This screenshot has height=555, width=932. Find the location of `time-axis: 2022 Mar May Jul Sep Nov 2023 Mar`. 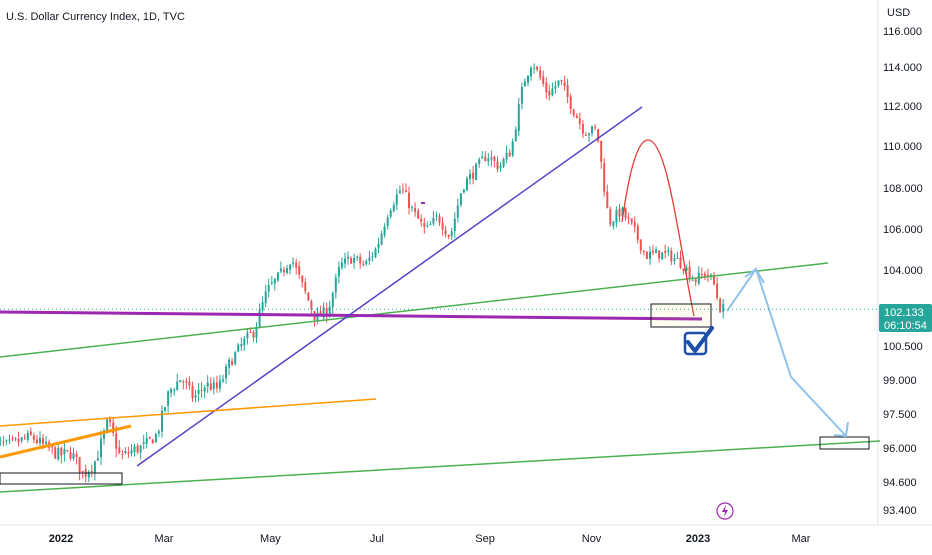

time-axis: 2022 Mar May Jul Sep Nov 2023 Mar is located at coordinates (430, 539).